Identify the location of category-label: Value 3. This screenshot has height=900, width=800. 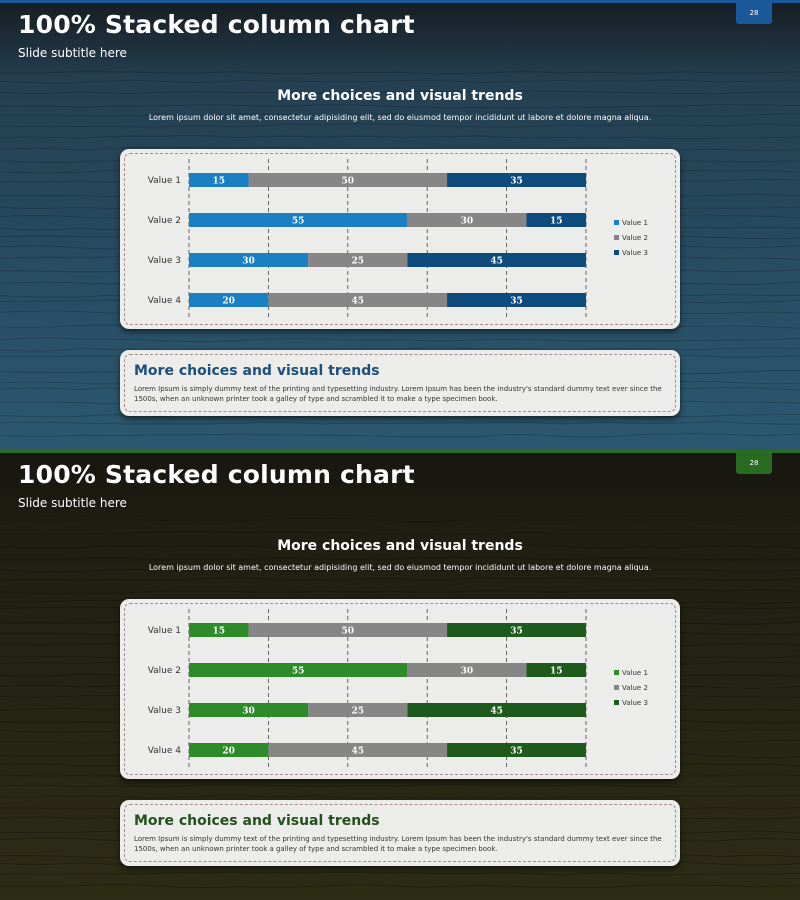
(164, 711).